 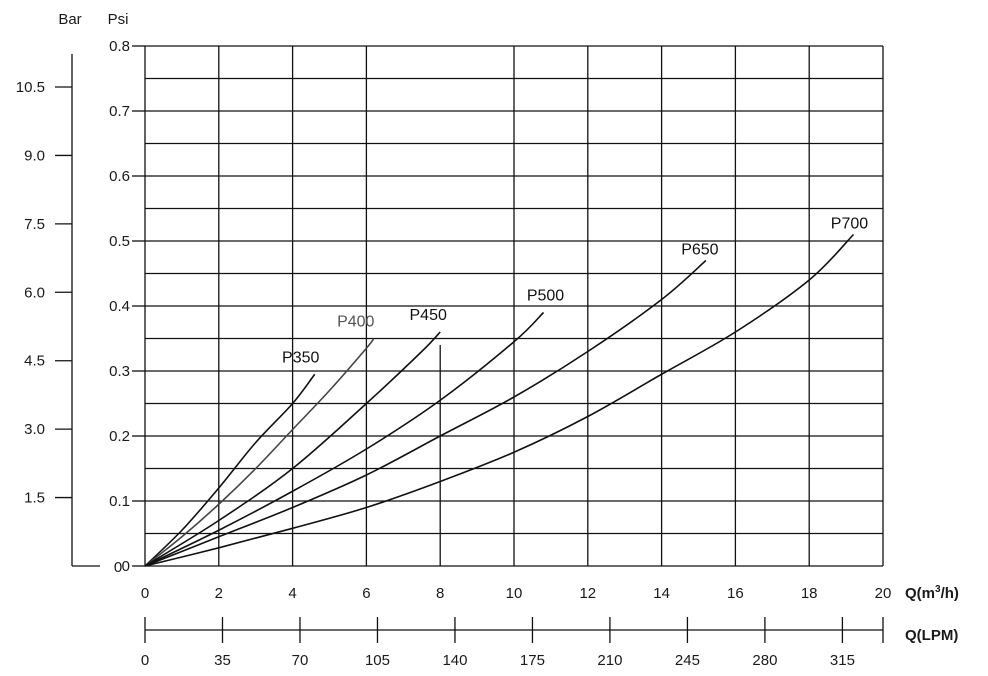 I want to click on bar-tick-label: 1.5, so click(x=34, y=498).